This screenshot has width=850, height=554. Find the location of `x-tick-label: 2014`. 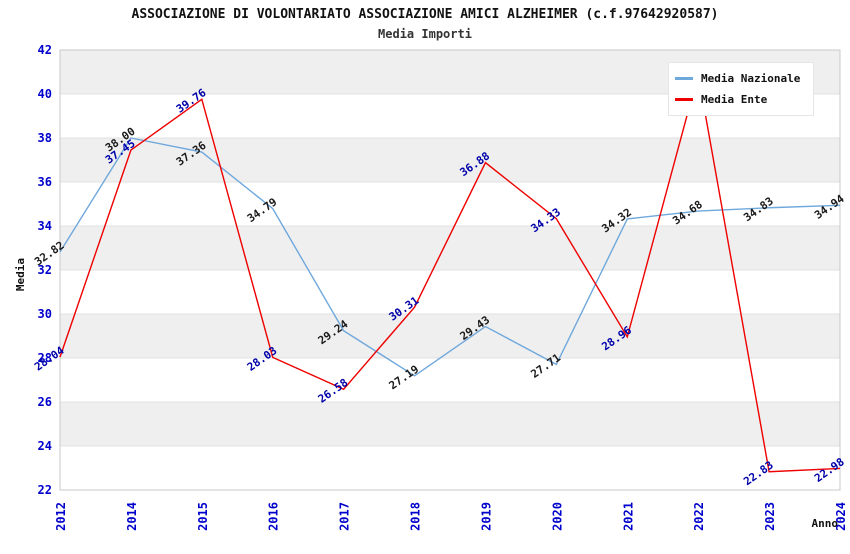

x-tick-label: 2014 is located at coordinates (132, 516).